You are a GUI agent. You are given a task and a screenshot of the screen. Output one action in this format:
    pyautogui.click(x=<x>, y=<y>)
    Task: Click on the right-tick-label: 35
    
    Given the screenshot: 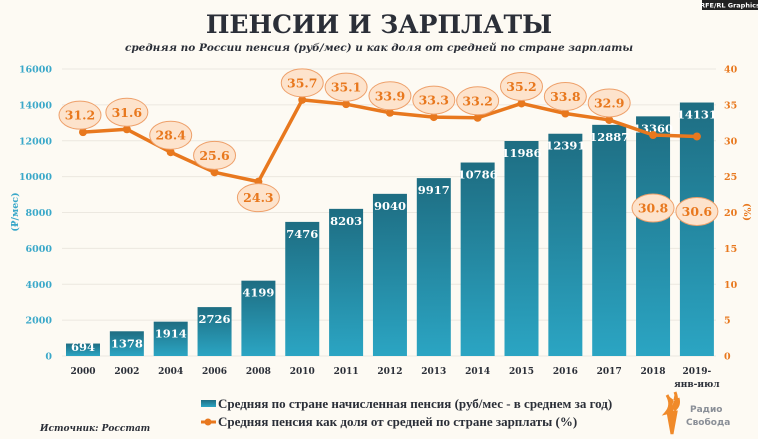 What is the action you would take?
    pyautogui.click(x=730, y=105)
    